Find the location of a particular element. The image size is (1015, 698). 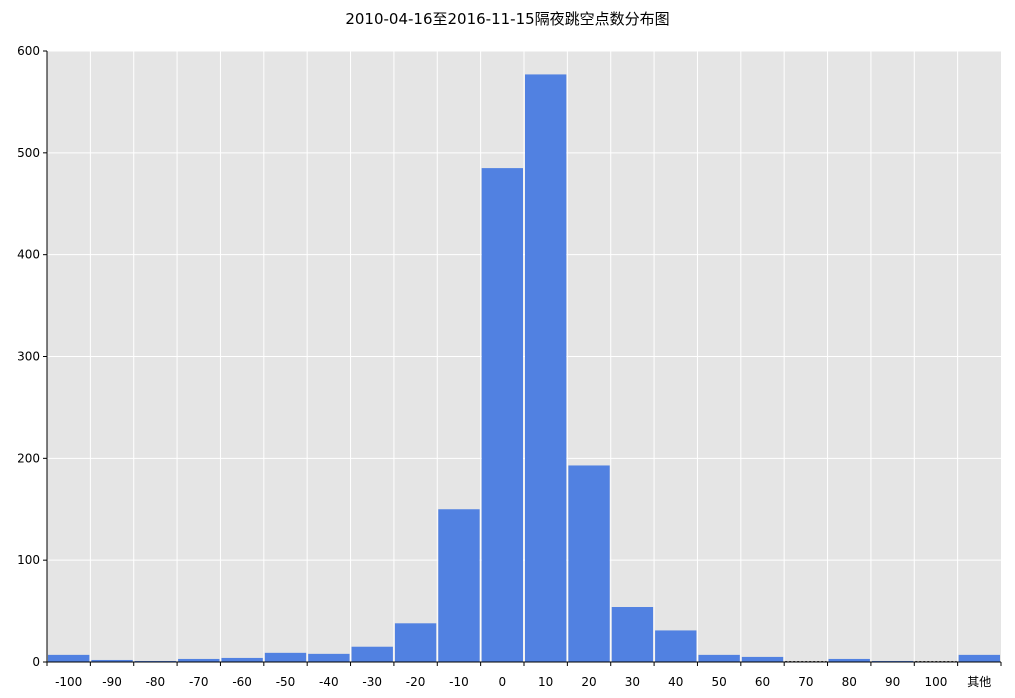

bar--80 is located at coordinates (155, 661).